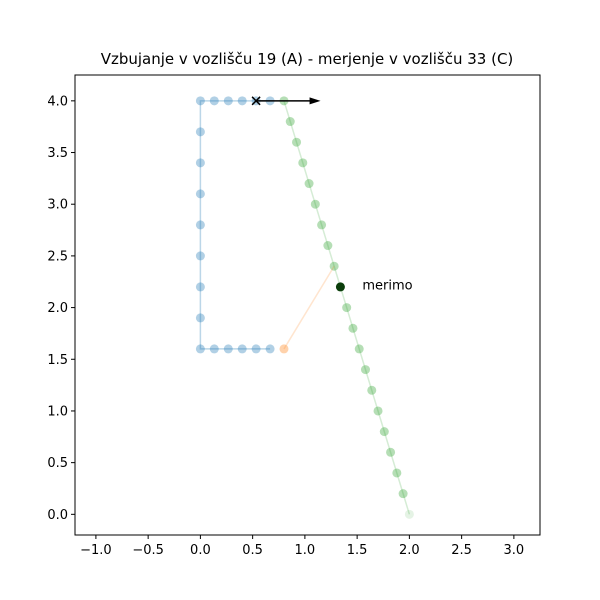 This screenshot has width=600, height=600. What do you see at coordinates (252, 550) in the screenshot?
I see `x-tick-label: 0.5` at bounding box center [252, 550].